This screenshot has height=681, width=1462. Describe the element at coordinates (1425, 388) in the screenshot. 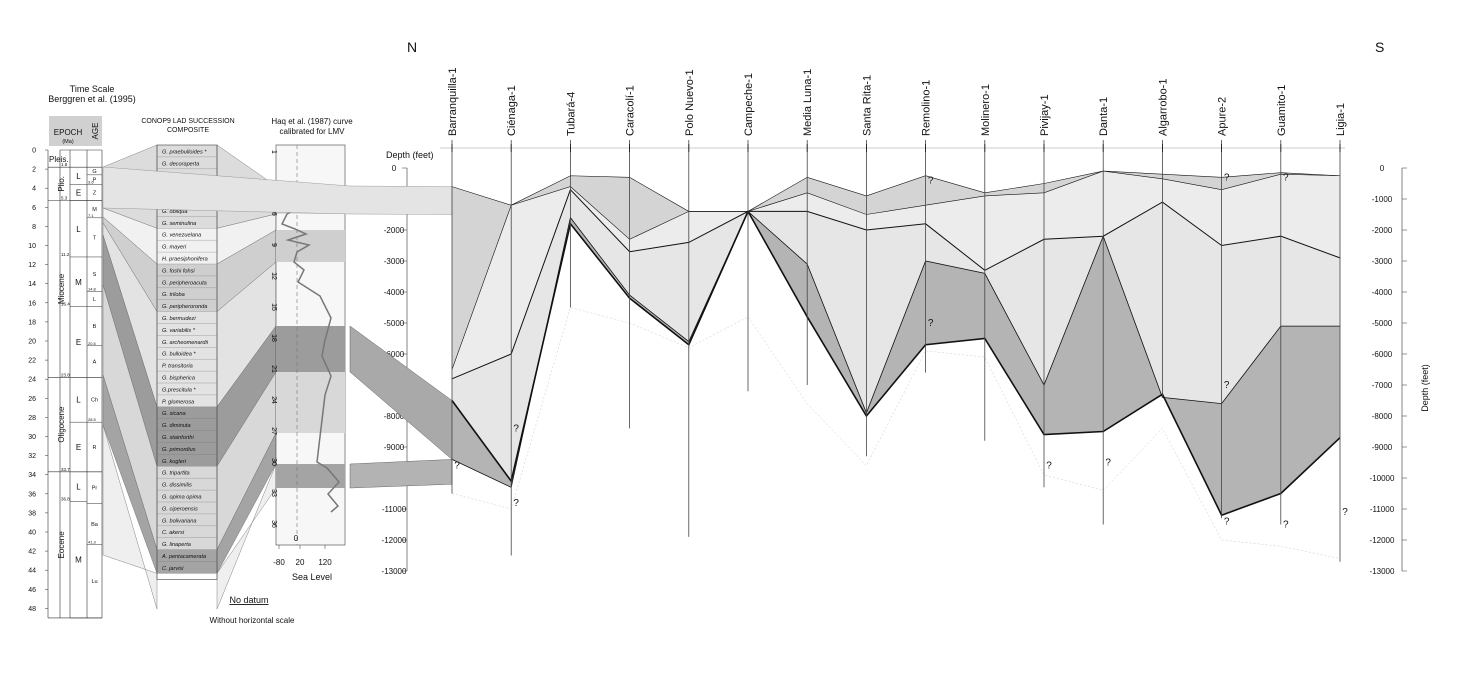

I see `depth-axis-title-right: Depth (feet)` at that location.